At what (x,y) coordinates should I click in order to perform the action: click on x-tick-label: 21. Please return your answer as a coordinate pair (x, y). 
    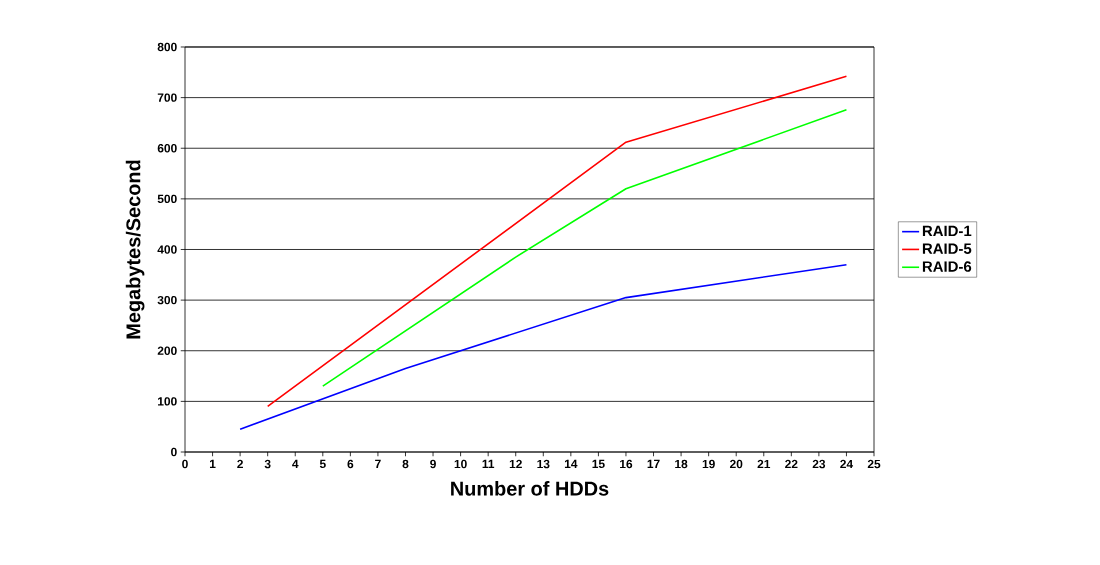
    Looking at the image, I should click on (764, 464).